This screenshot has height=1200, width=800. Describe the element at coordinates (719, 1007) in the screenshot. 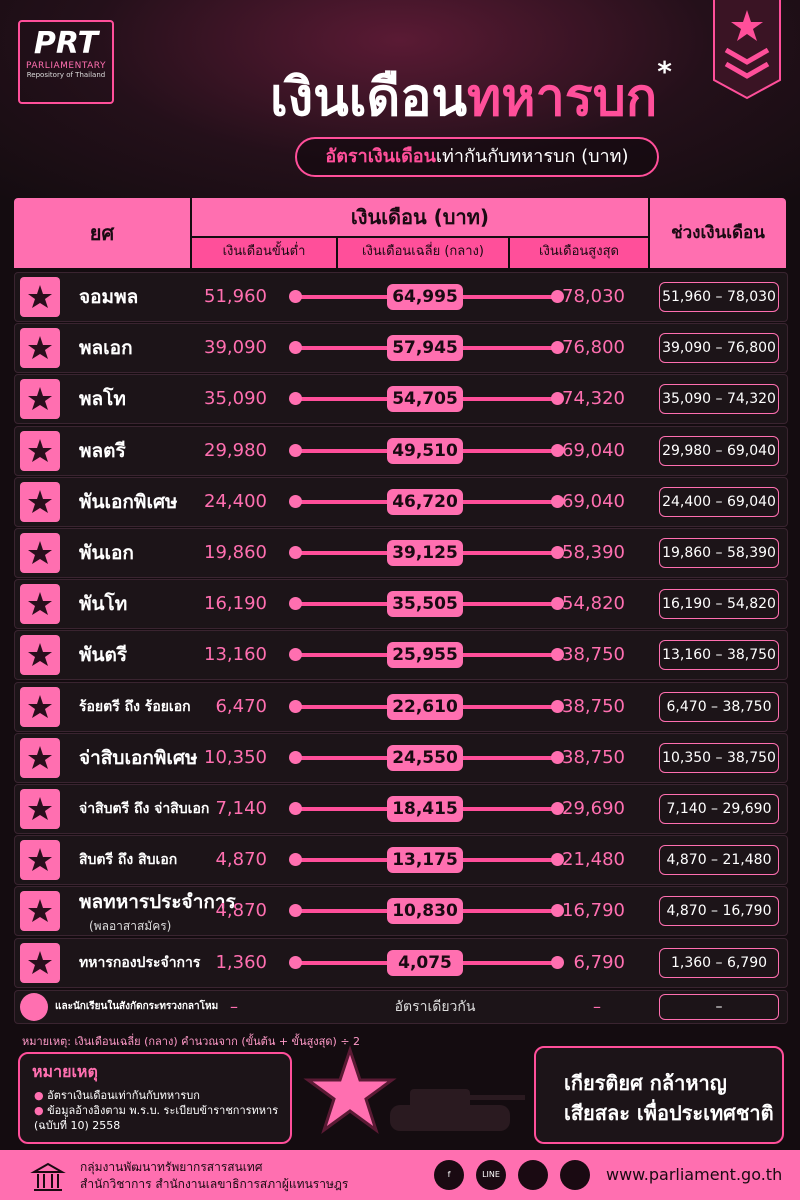

I see `salary-range: –` at that location.